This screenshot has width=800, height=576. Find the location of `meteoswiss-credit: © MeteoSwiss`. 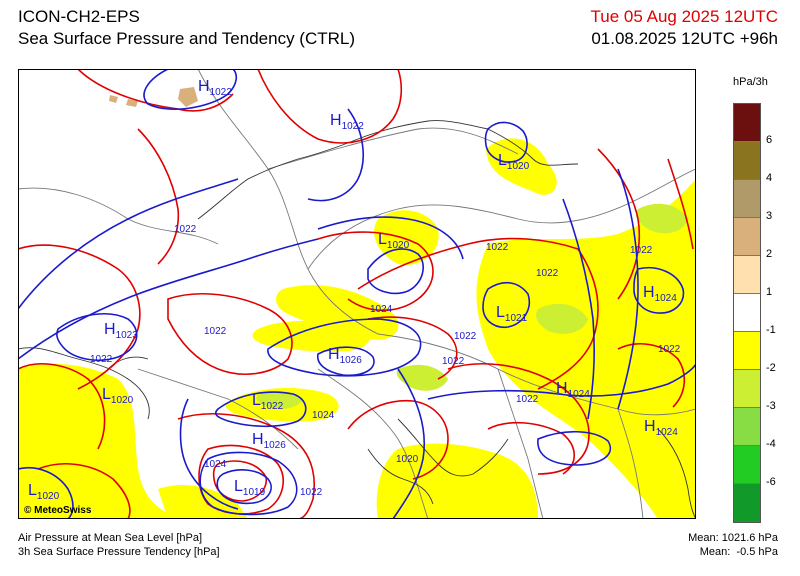

meteoswiss-credit: © MeteoSwiss is located at coordinates (58, 510).